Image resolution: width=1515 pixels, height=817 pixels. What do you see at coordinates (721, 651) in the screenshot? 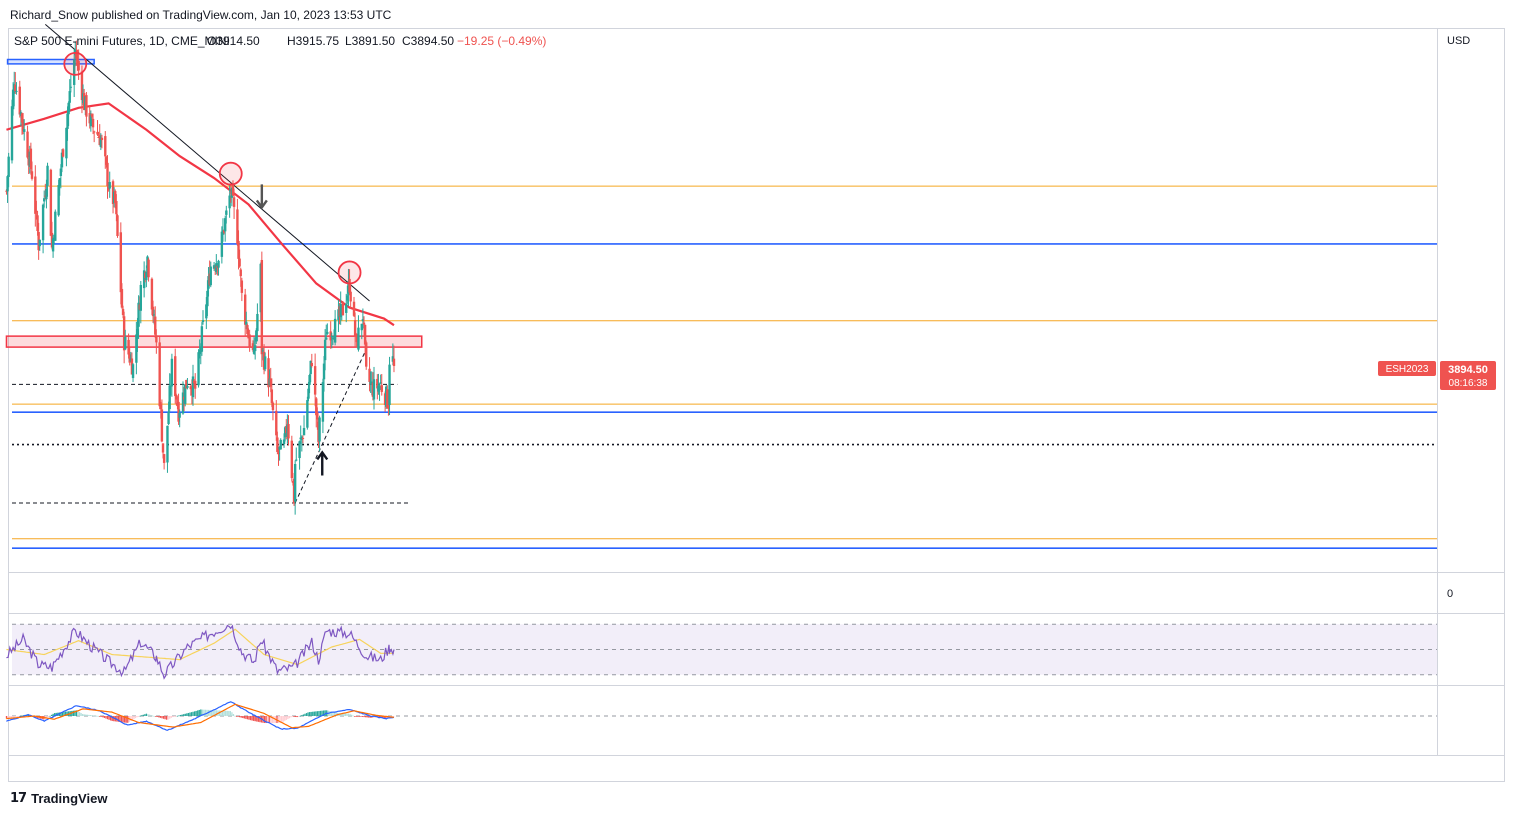
I see `rsi-pane` at bounding box center [721, 651].